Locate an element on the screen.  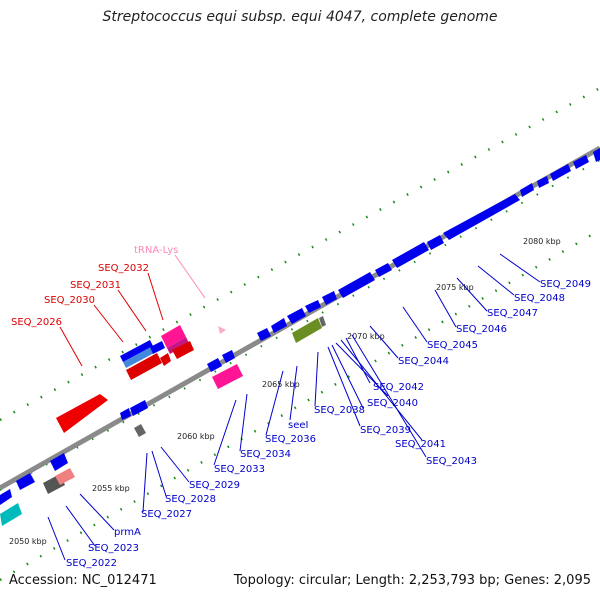
label-seq-2039: SEQ_2039 is located at coordinates (385, 430).